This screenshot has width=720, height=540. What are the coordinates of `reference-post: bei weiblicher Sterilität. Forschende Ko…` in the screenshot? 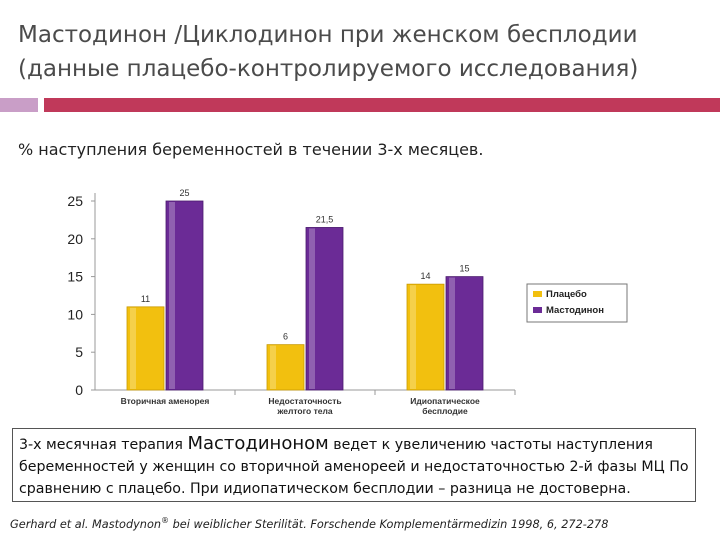 It's located at (389, 524).